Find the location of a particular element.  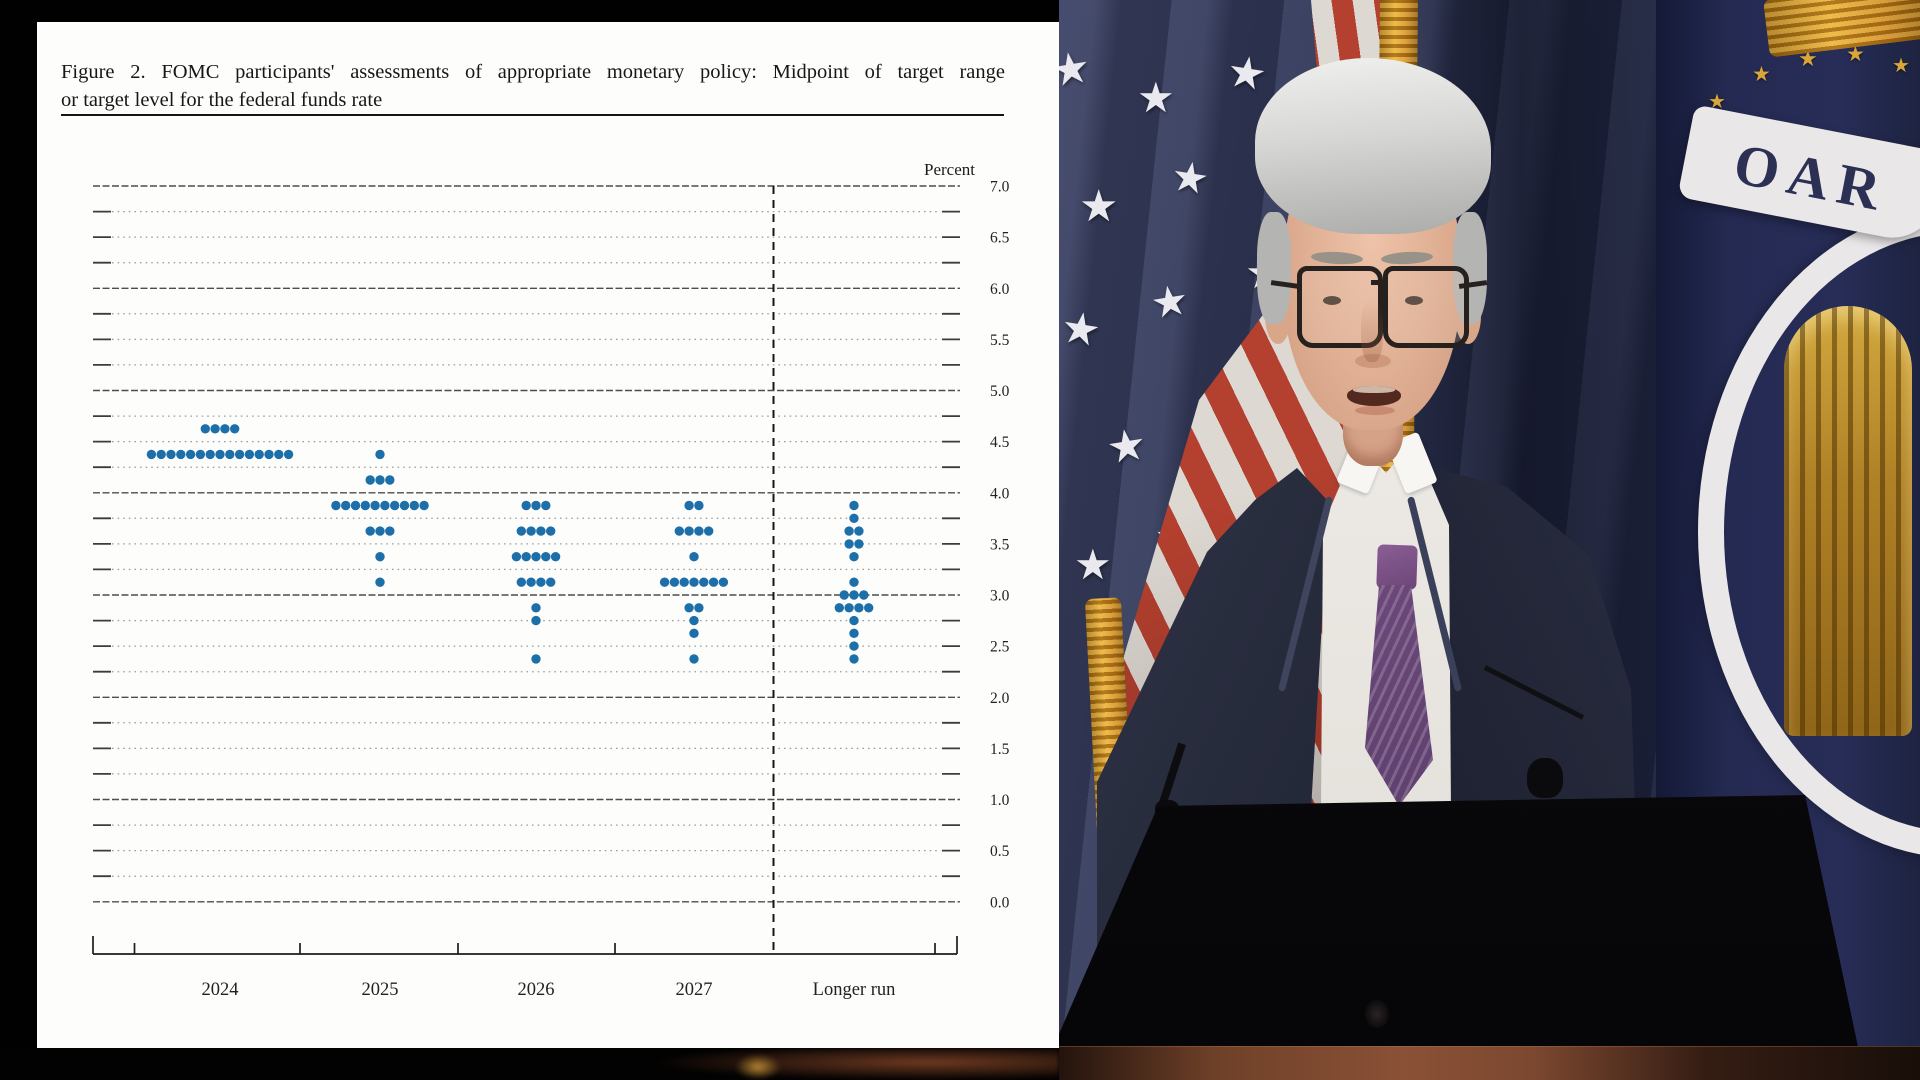

blurred-foreground is located at coordinates (857, 1064).